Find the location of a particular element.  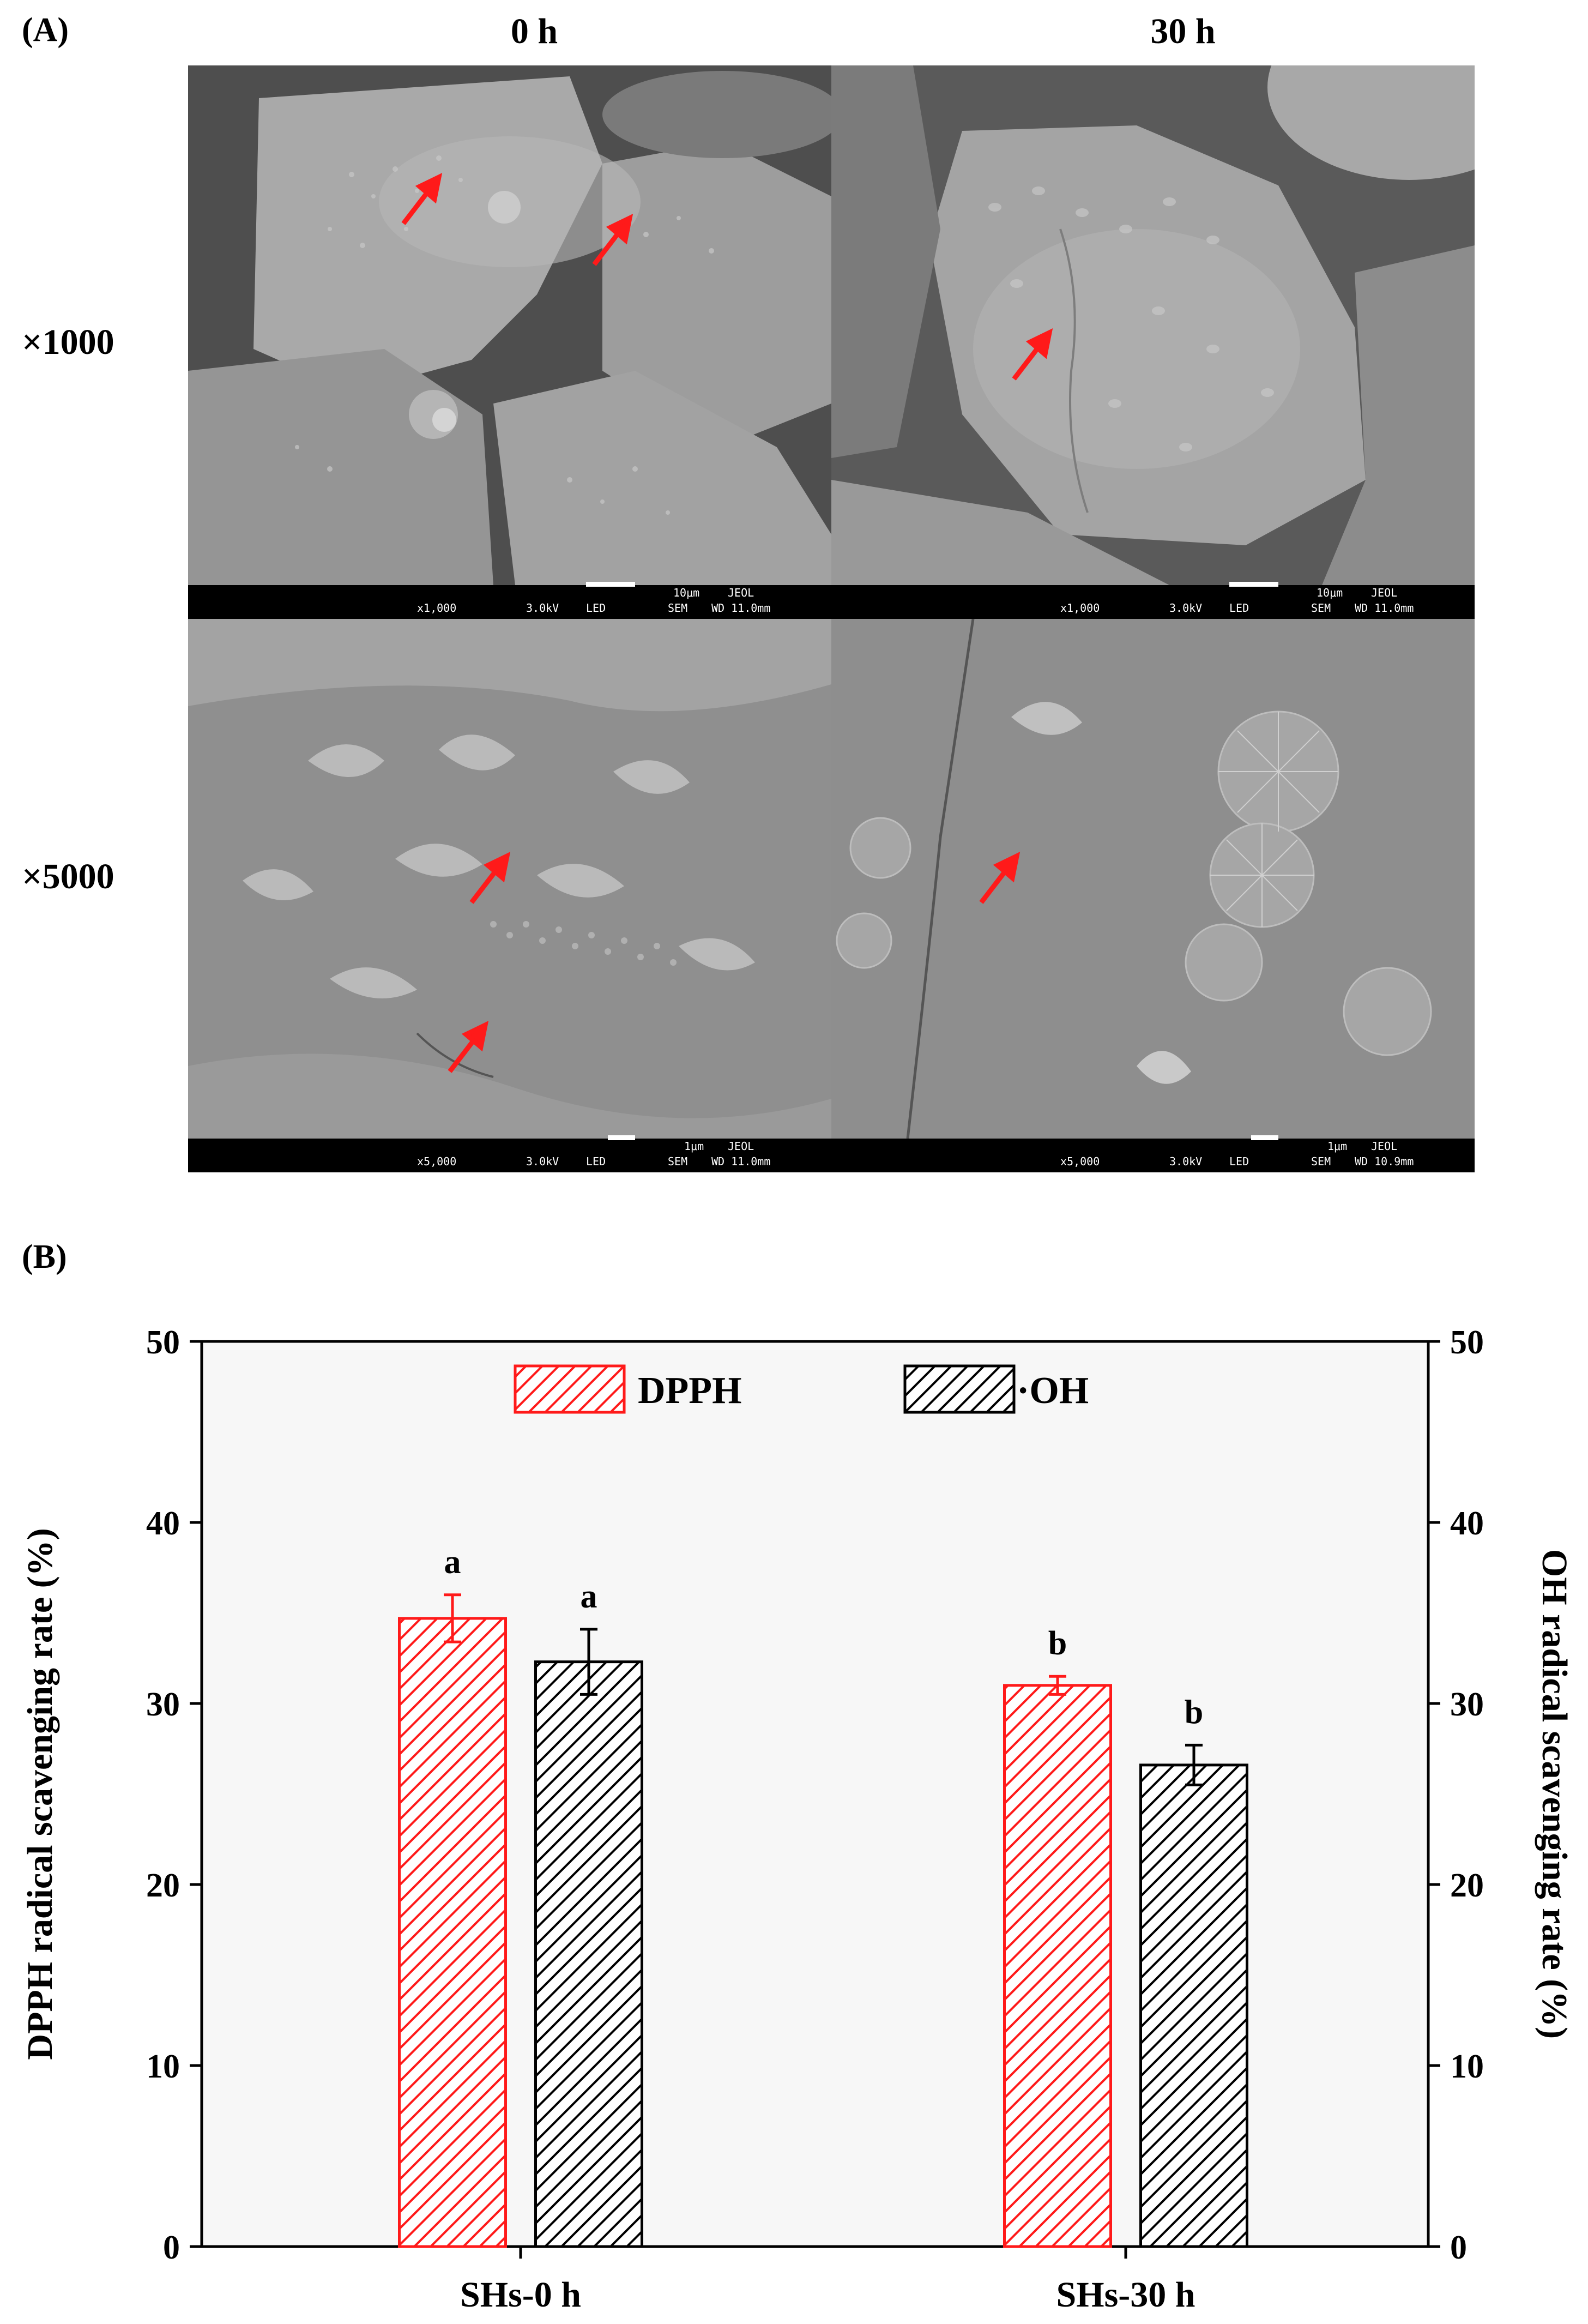

micrograph-0h-x5000-infobar: 1μm JEOL x5,000 3.0kV LED SEM WD 11.0mm is located at coordinates (509, 1153).